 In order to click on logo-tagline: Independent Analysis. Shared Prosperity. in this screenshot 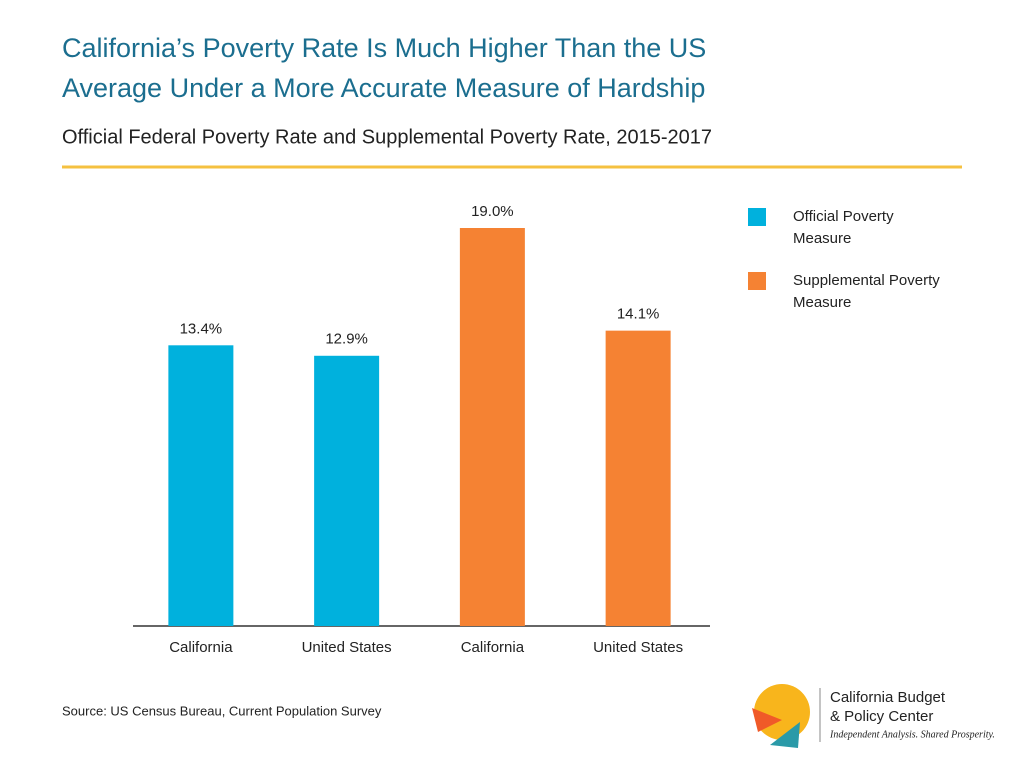, I will do `click(912, 734)`.